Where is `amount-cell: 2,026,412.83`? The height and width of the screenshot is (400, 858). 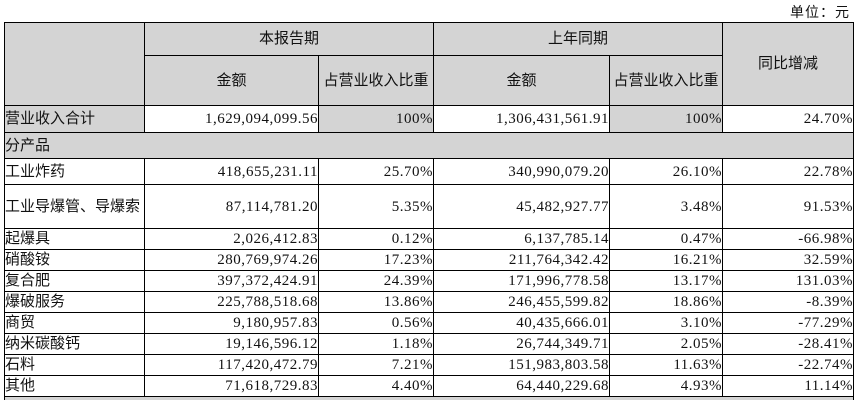
amount-cell: 2,026,412.83 is located at coordinates (231, 239).